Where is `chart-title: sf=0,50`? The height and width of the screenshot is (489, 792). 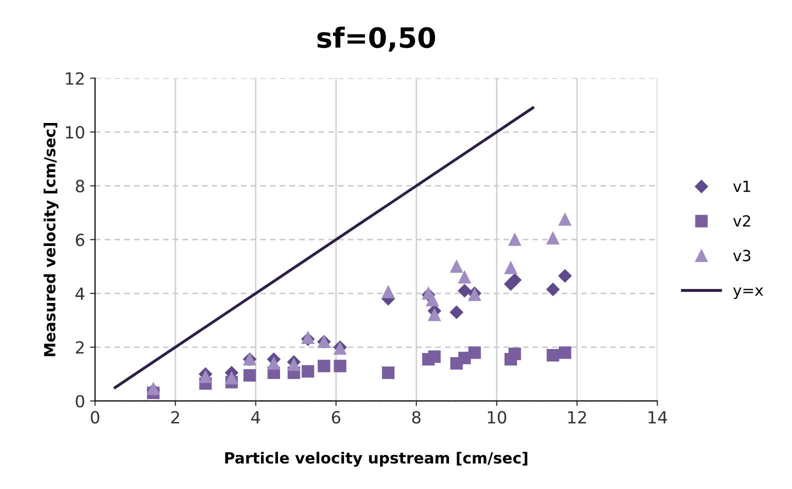 chart-title: sf=0,50 is located at coordinates (376, 39).